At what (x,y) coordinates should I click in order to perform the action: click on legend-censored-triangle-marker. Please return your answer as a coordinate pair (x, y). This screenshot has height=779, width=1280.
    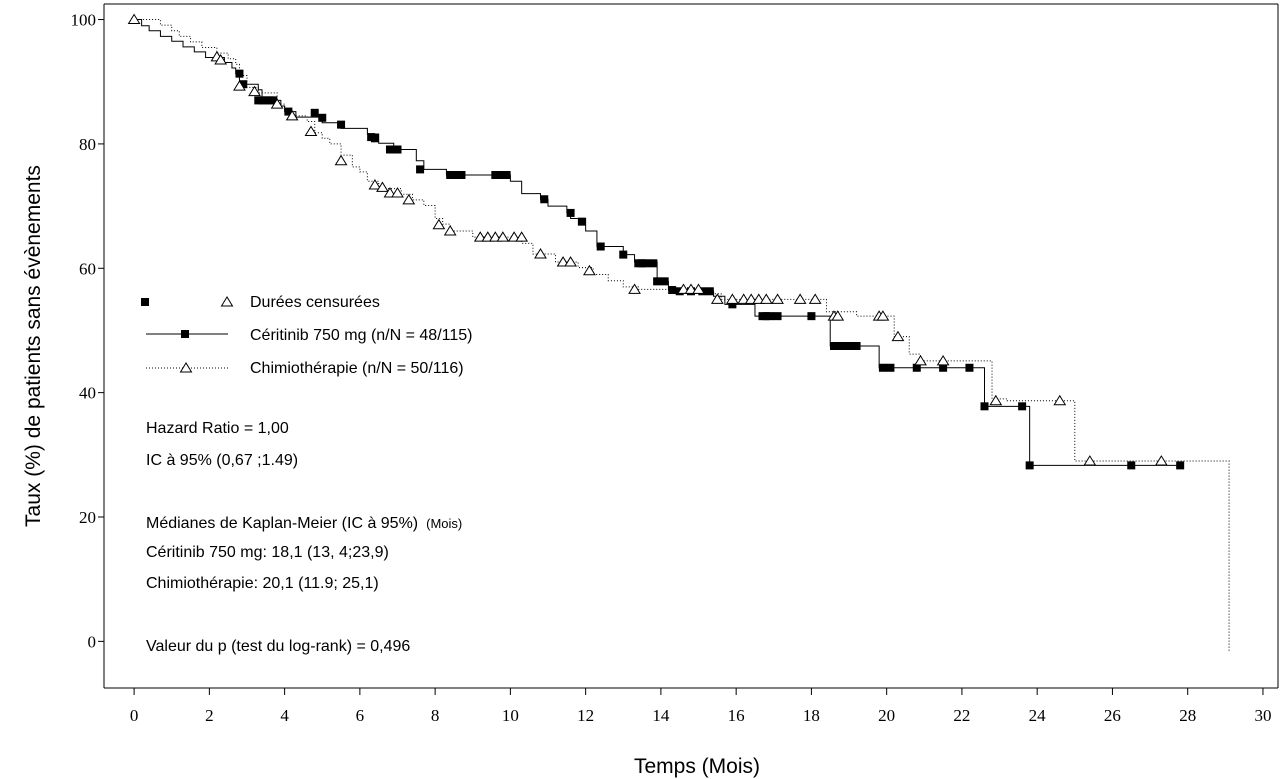
    Looking at the image, I should click on (227, 301).